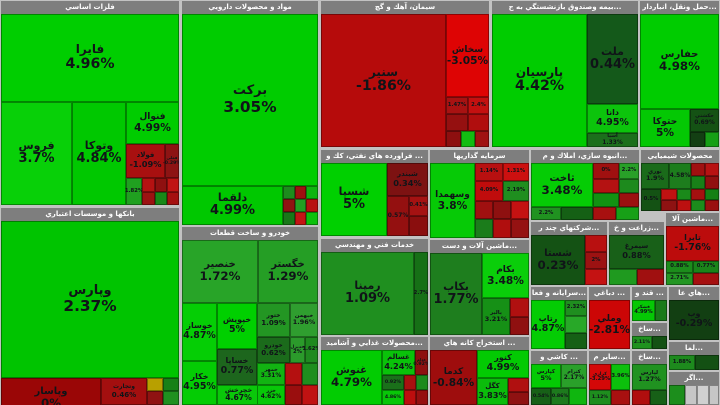  What do you see at coordinates (612, 118) in the screenshot?
I see `tile-دانا: دانا 4.95%` at bounding box center [612, 118].